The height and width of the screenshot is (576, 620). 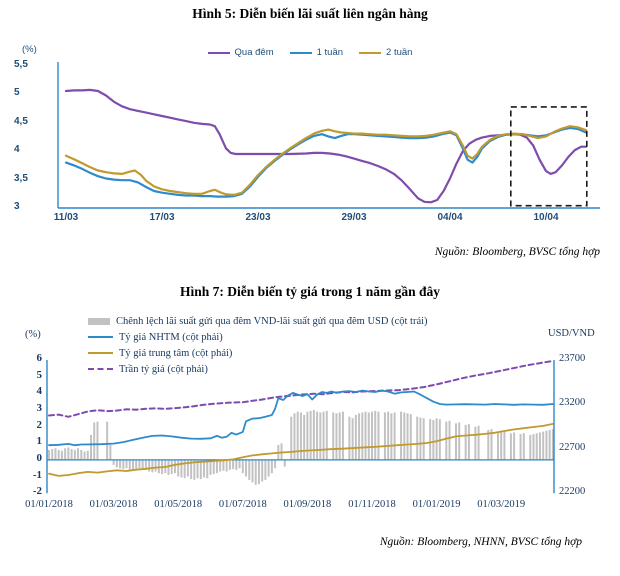 I want to click on legend-item-2-tuan: 2 tuần, so click(x=385, y=52).